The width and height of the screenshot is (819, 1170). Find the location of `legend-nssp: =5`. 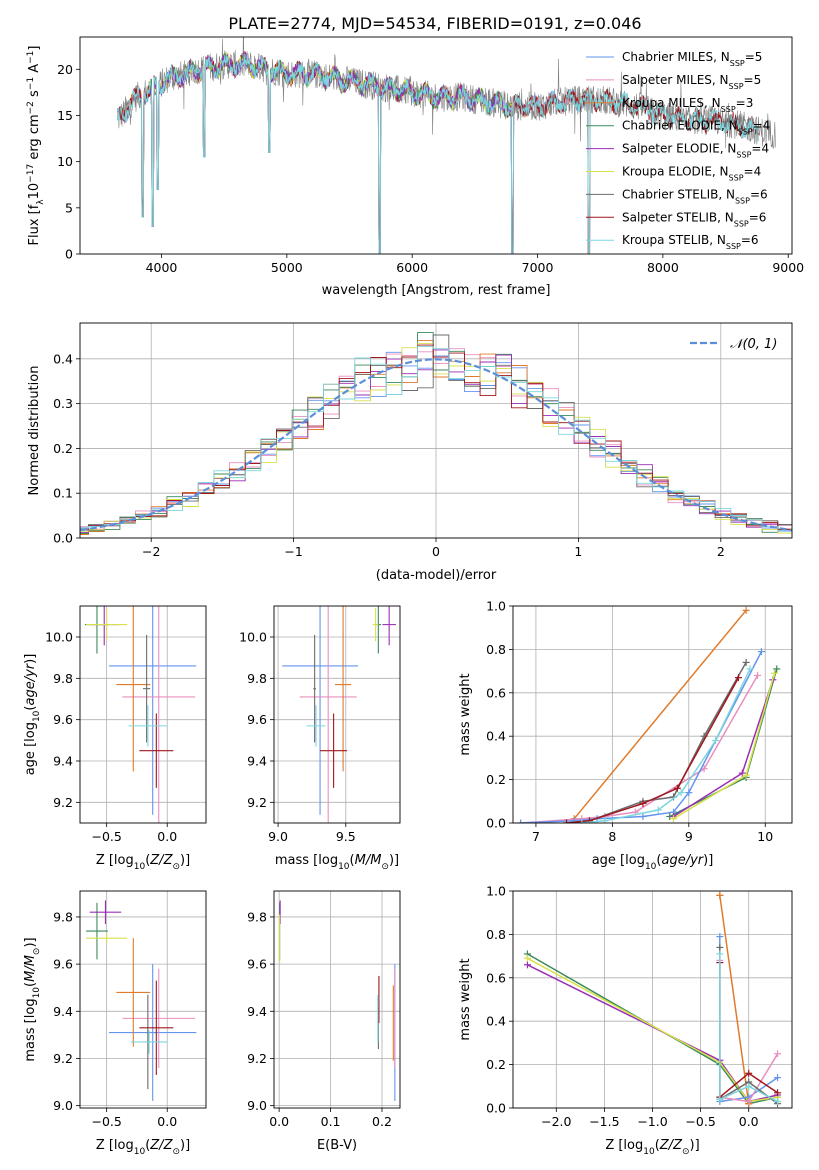

legend-nssp: =5 is located at coordinates (754, 57).